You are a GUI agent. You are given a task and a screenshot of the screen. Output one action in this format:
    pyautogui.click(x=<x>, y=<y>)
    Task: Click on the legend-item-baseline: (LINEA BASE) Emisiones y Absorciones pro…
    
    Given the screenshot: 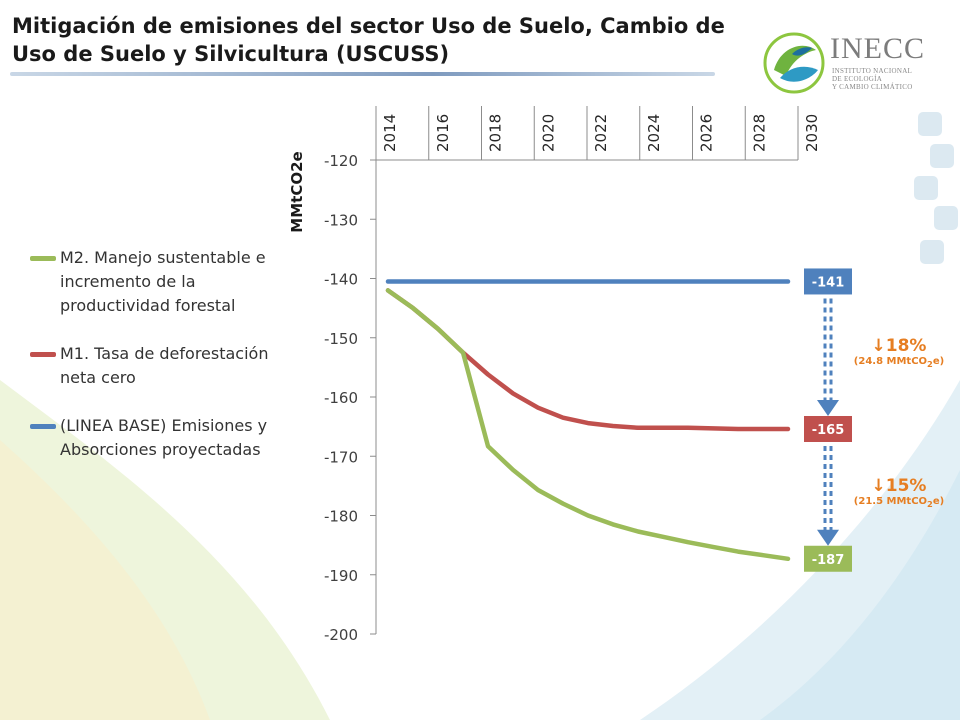 What is the action you would take?
    pyautogui.click(x=165, y=438)
    